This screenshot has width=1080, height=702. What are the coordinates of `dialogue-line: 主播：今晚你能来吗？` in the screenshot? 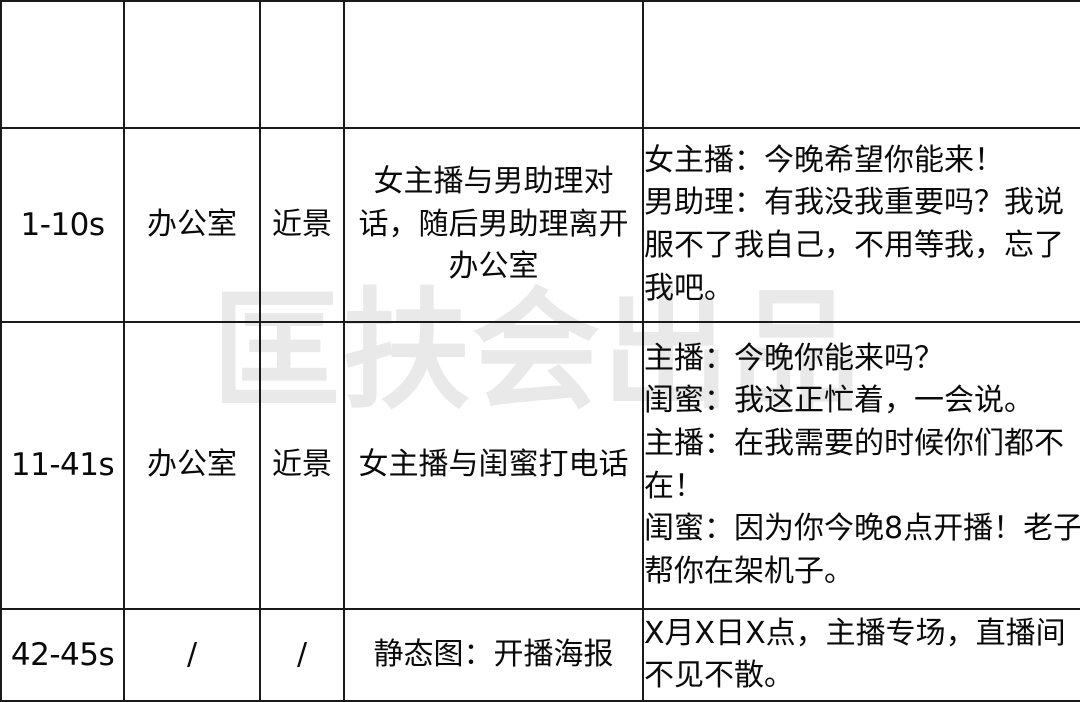 It's located at (794, 358).